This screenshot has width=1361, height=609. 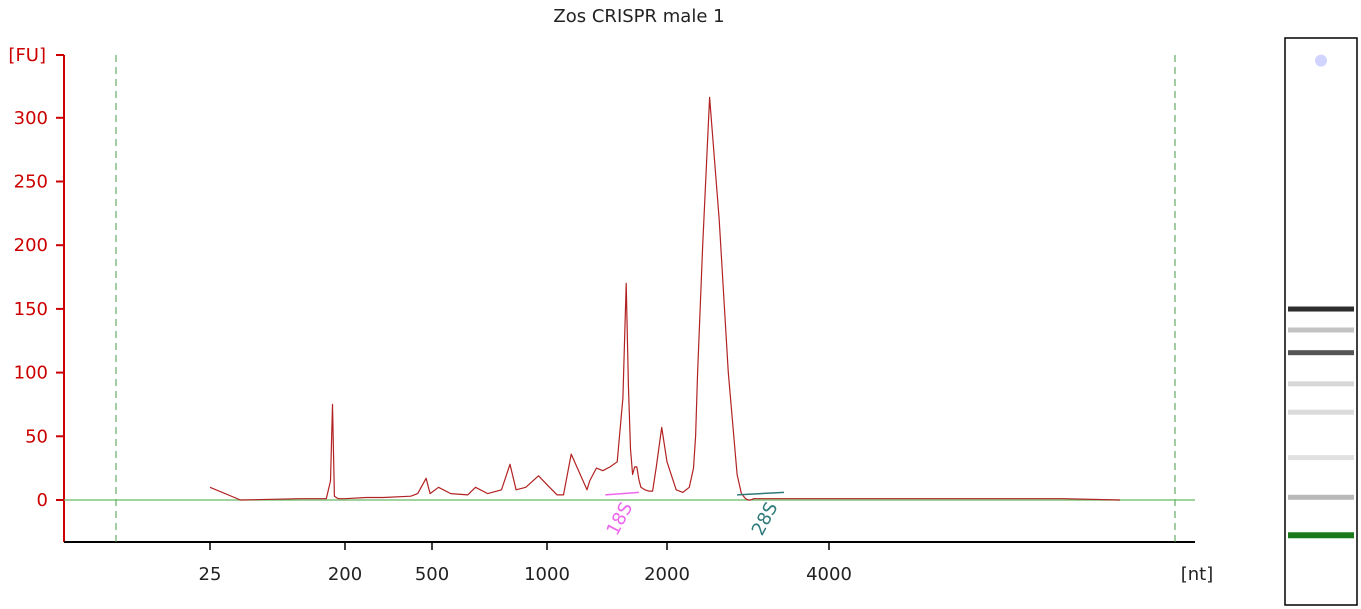 I want to click on y-tick-label: 50, so click(x=36, y=436).